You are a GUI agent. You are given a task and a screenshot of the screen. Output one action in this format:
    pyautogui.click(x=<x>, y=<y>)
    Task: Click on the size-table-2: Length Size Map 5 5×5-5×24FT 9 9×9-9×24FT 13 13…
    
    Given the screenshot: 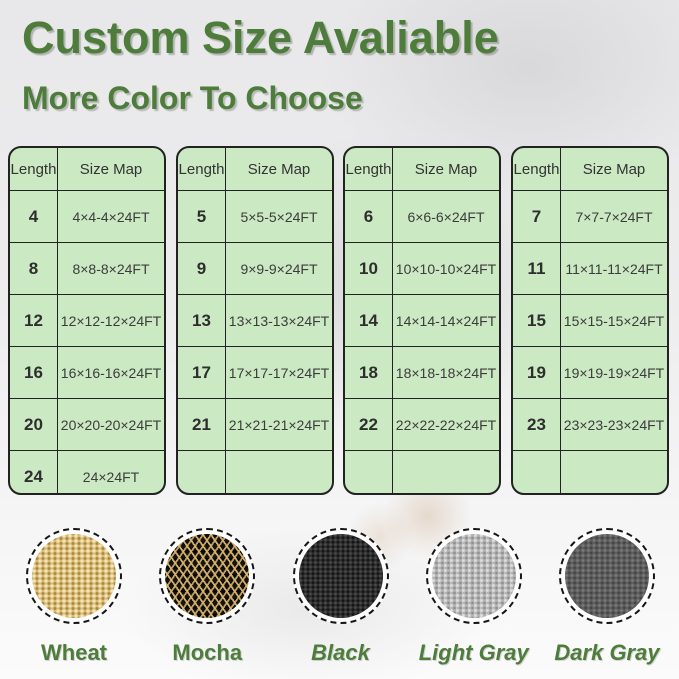 What is the action you would take?
    pyautogui.click(x=255, y=320)
    